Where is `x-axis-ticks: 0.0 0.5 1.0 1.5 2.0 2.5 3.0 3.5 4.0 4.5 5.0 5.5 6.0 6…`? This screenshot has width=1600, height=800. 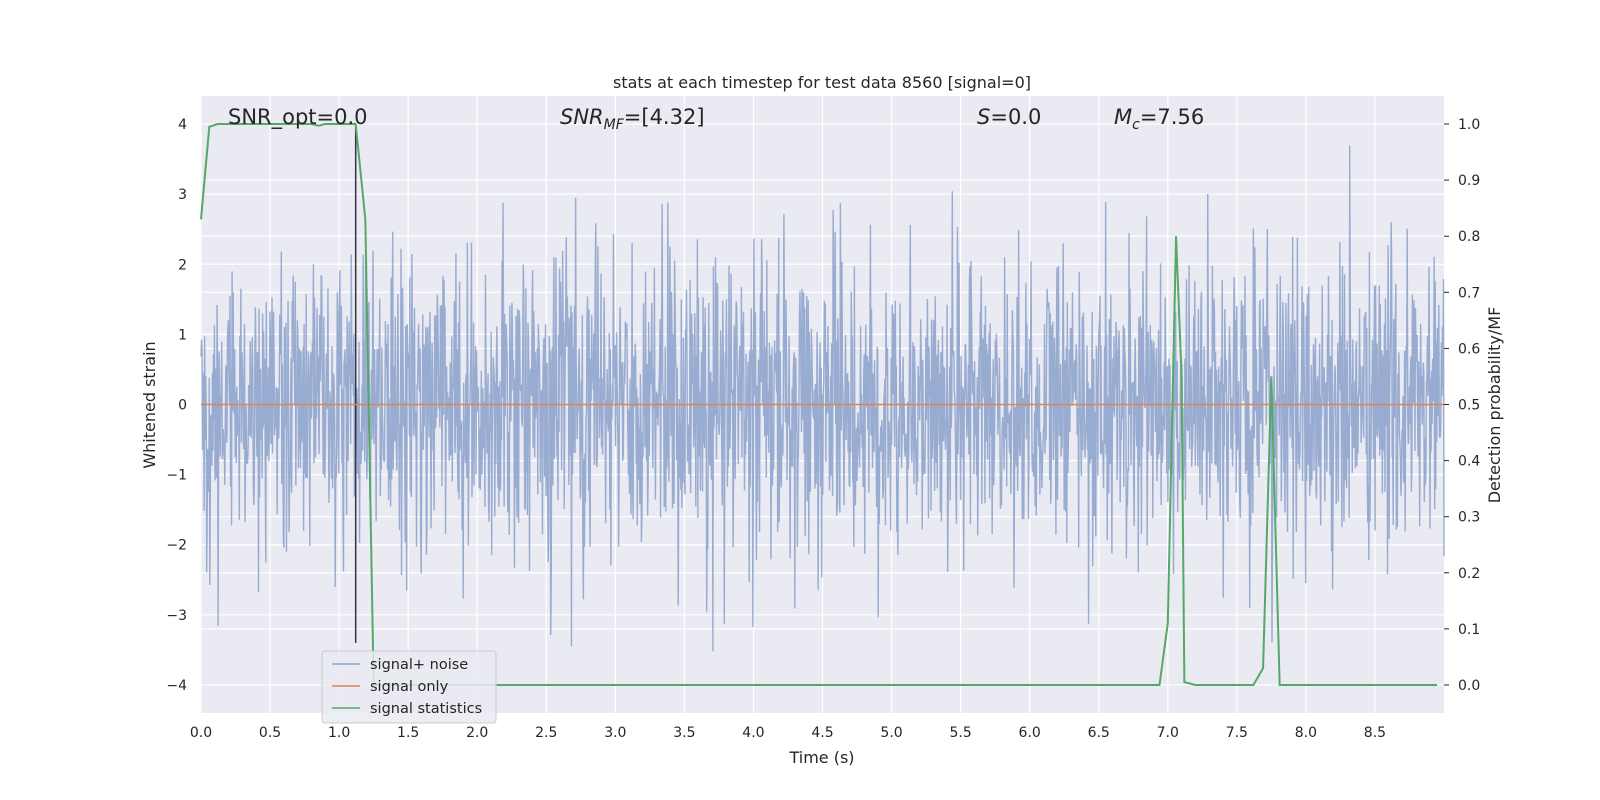
x-axis-ticks: 0.0 0.5 1.0 1.5 2.0 2.5 3.0 3.5 4.0 4.5 5.0 5.5 6.0 6… is located at coordinates (788, 733).